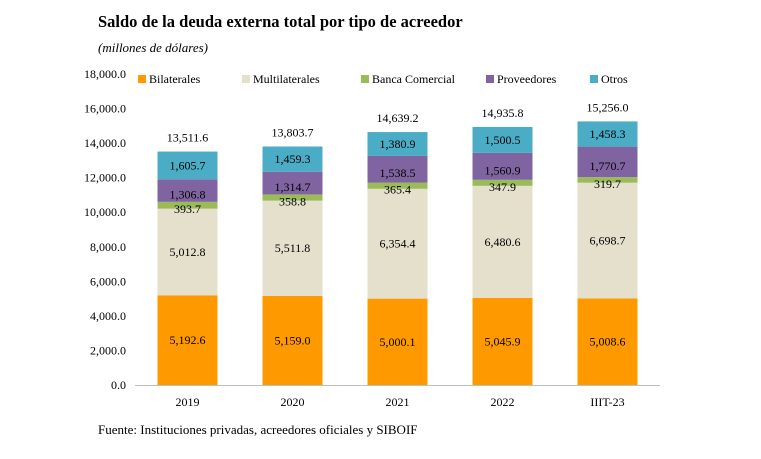  Describe the element at coordinates (105, 74) in the screenshot. I see `y-tick-label: 18,000.0` at that location.